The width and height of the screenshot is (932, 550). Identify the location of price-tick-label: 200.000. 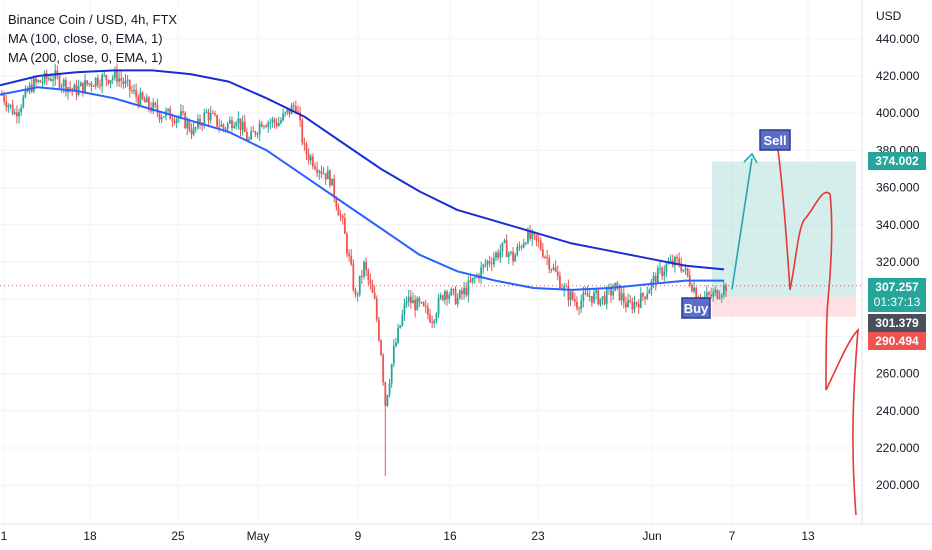
(898, 485).